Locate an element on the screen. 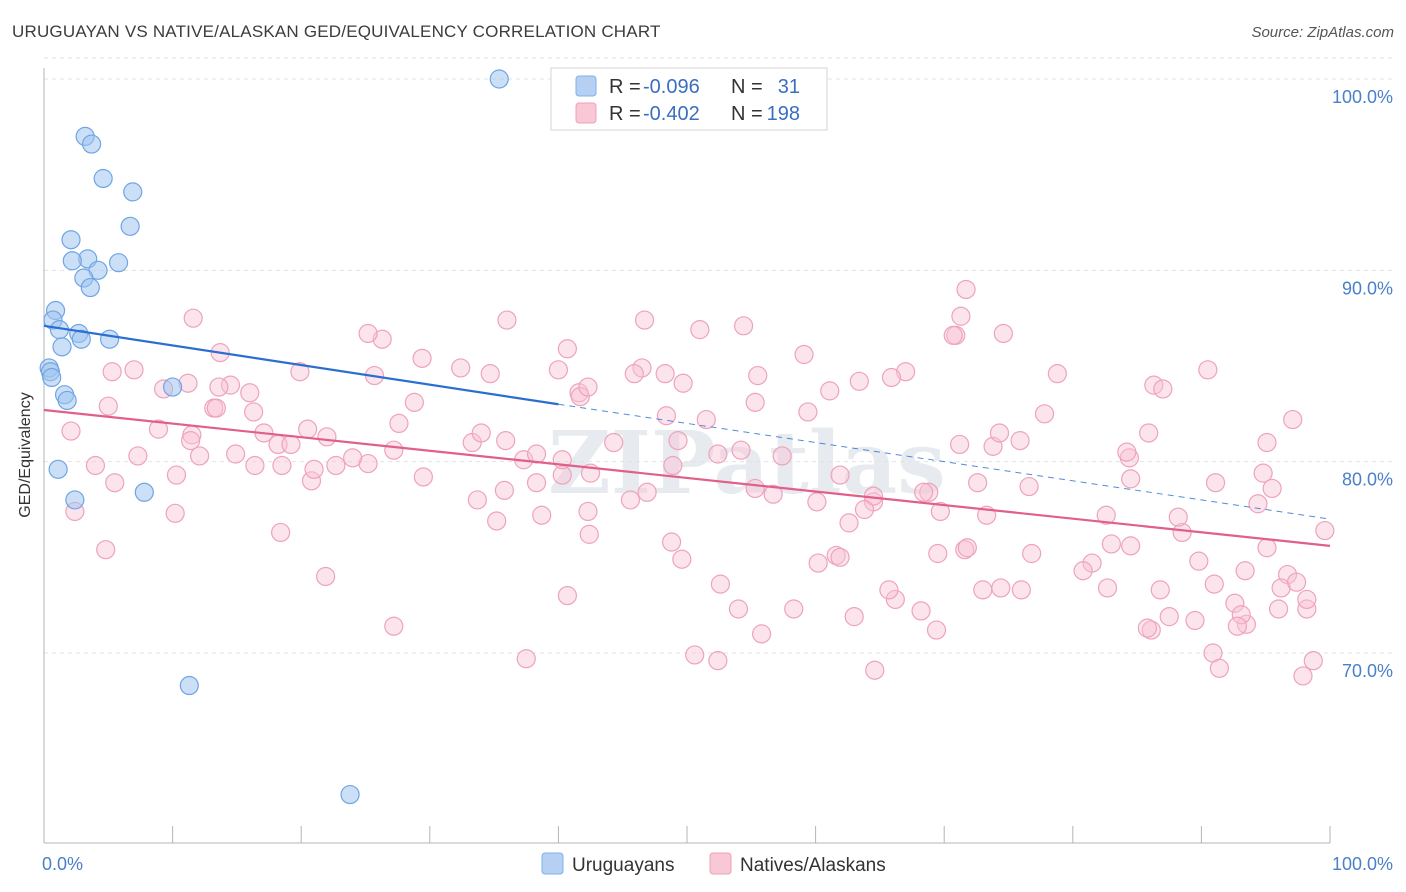  series-legend: Uruguayans Natives/Alaskans is located at coordinates (713, 864).